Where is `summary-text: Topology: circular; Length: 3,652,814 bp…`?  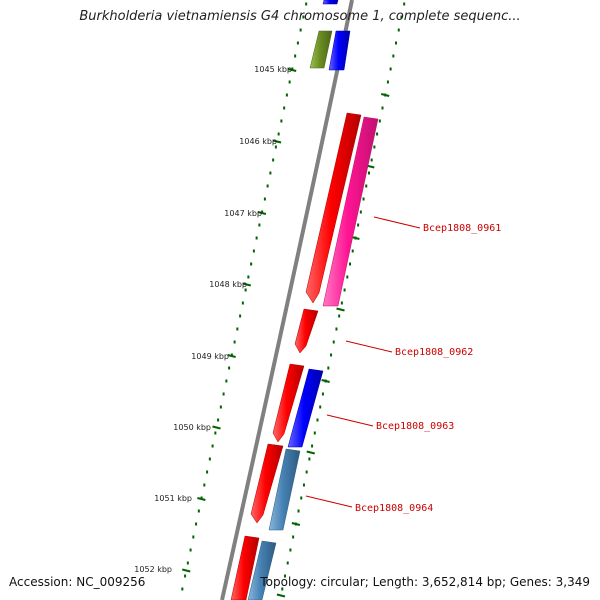
summary-text: Topology: circular; Length: 3,652,814 bp… is located at coordinates (425, 582).